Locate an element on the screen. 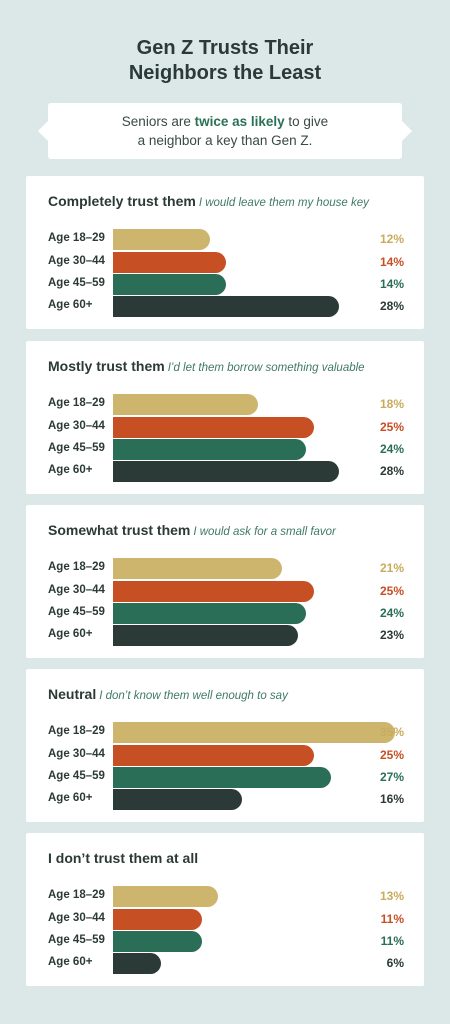 This screenshot has height=1024, width=450. value-label: 28% is located at coordinates (391, 306).